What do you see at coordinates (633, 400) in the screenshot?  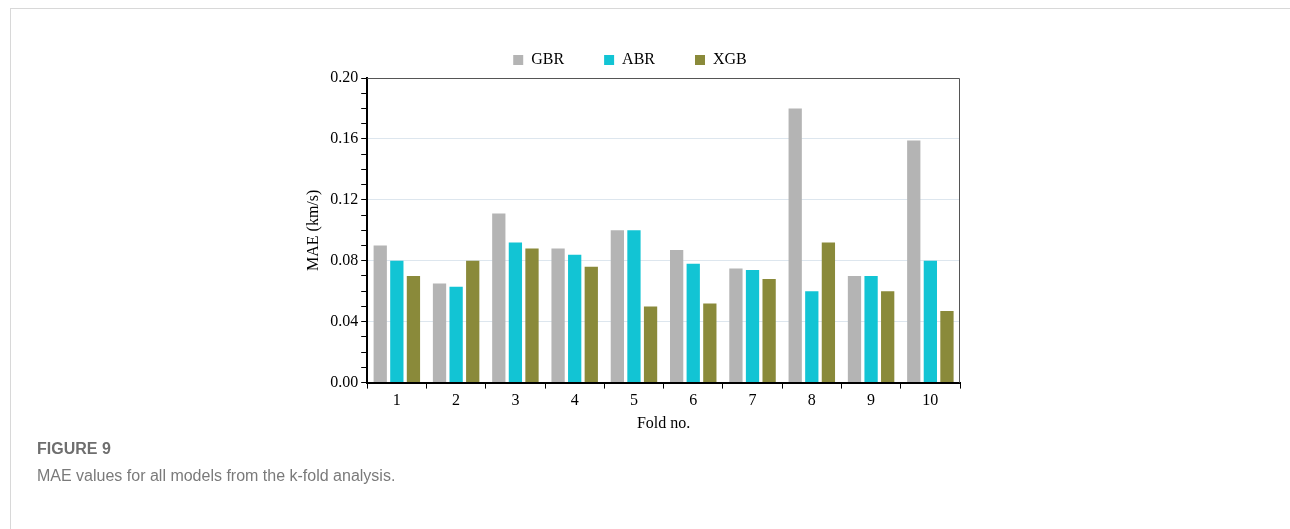 I see `x-tick-label: 5` at bounding box center [633, 400].